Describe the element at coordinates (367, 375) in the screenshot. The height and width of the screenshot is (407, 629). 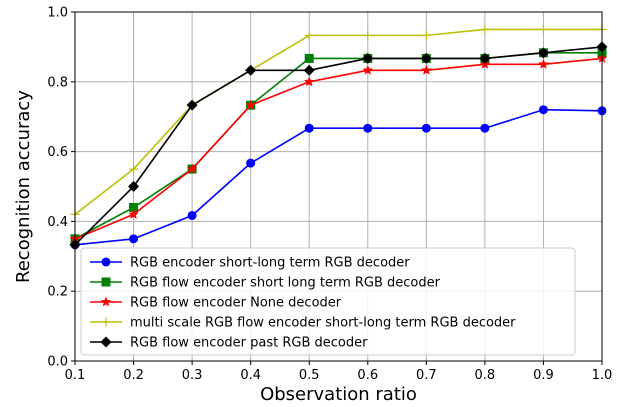
I see `x-tick-label: 0.6` at that location.